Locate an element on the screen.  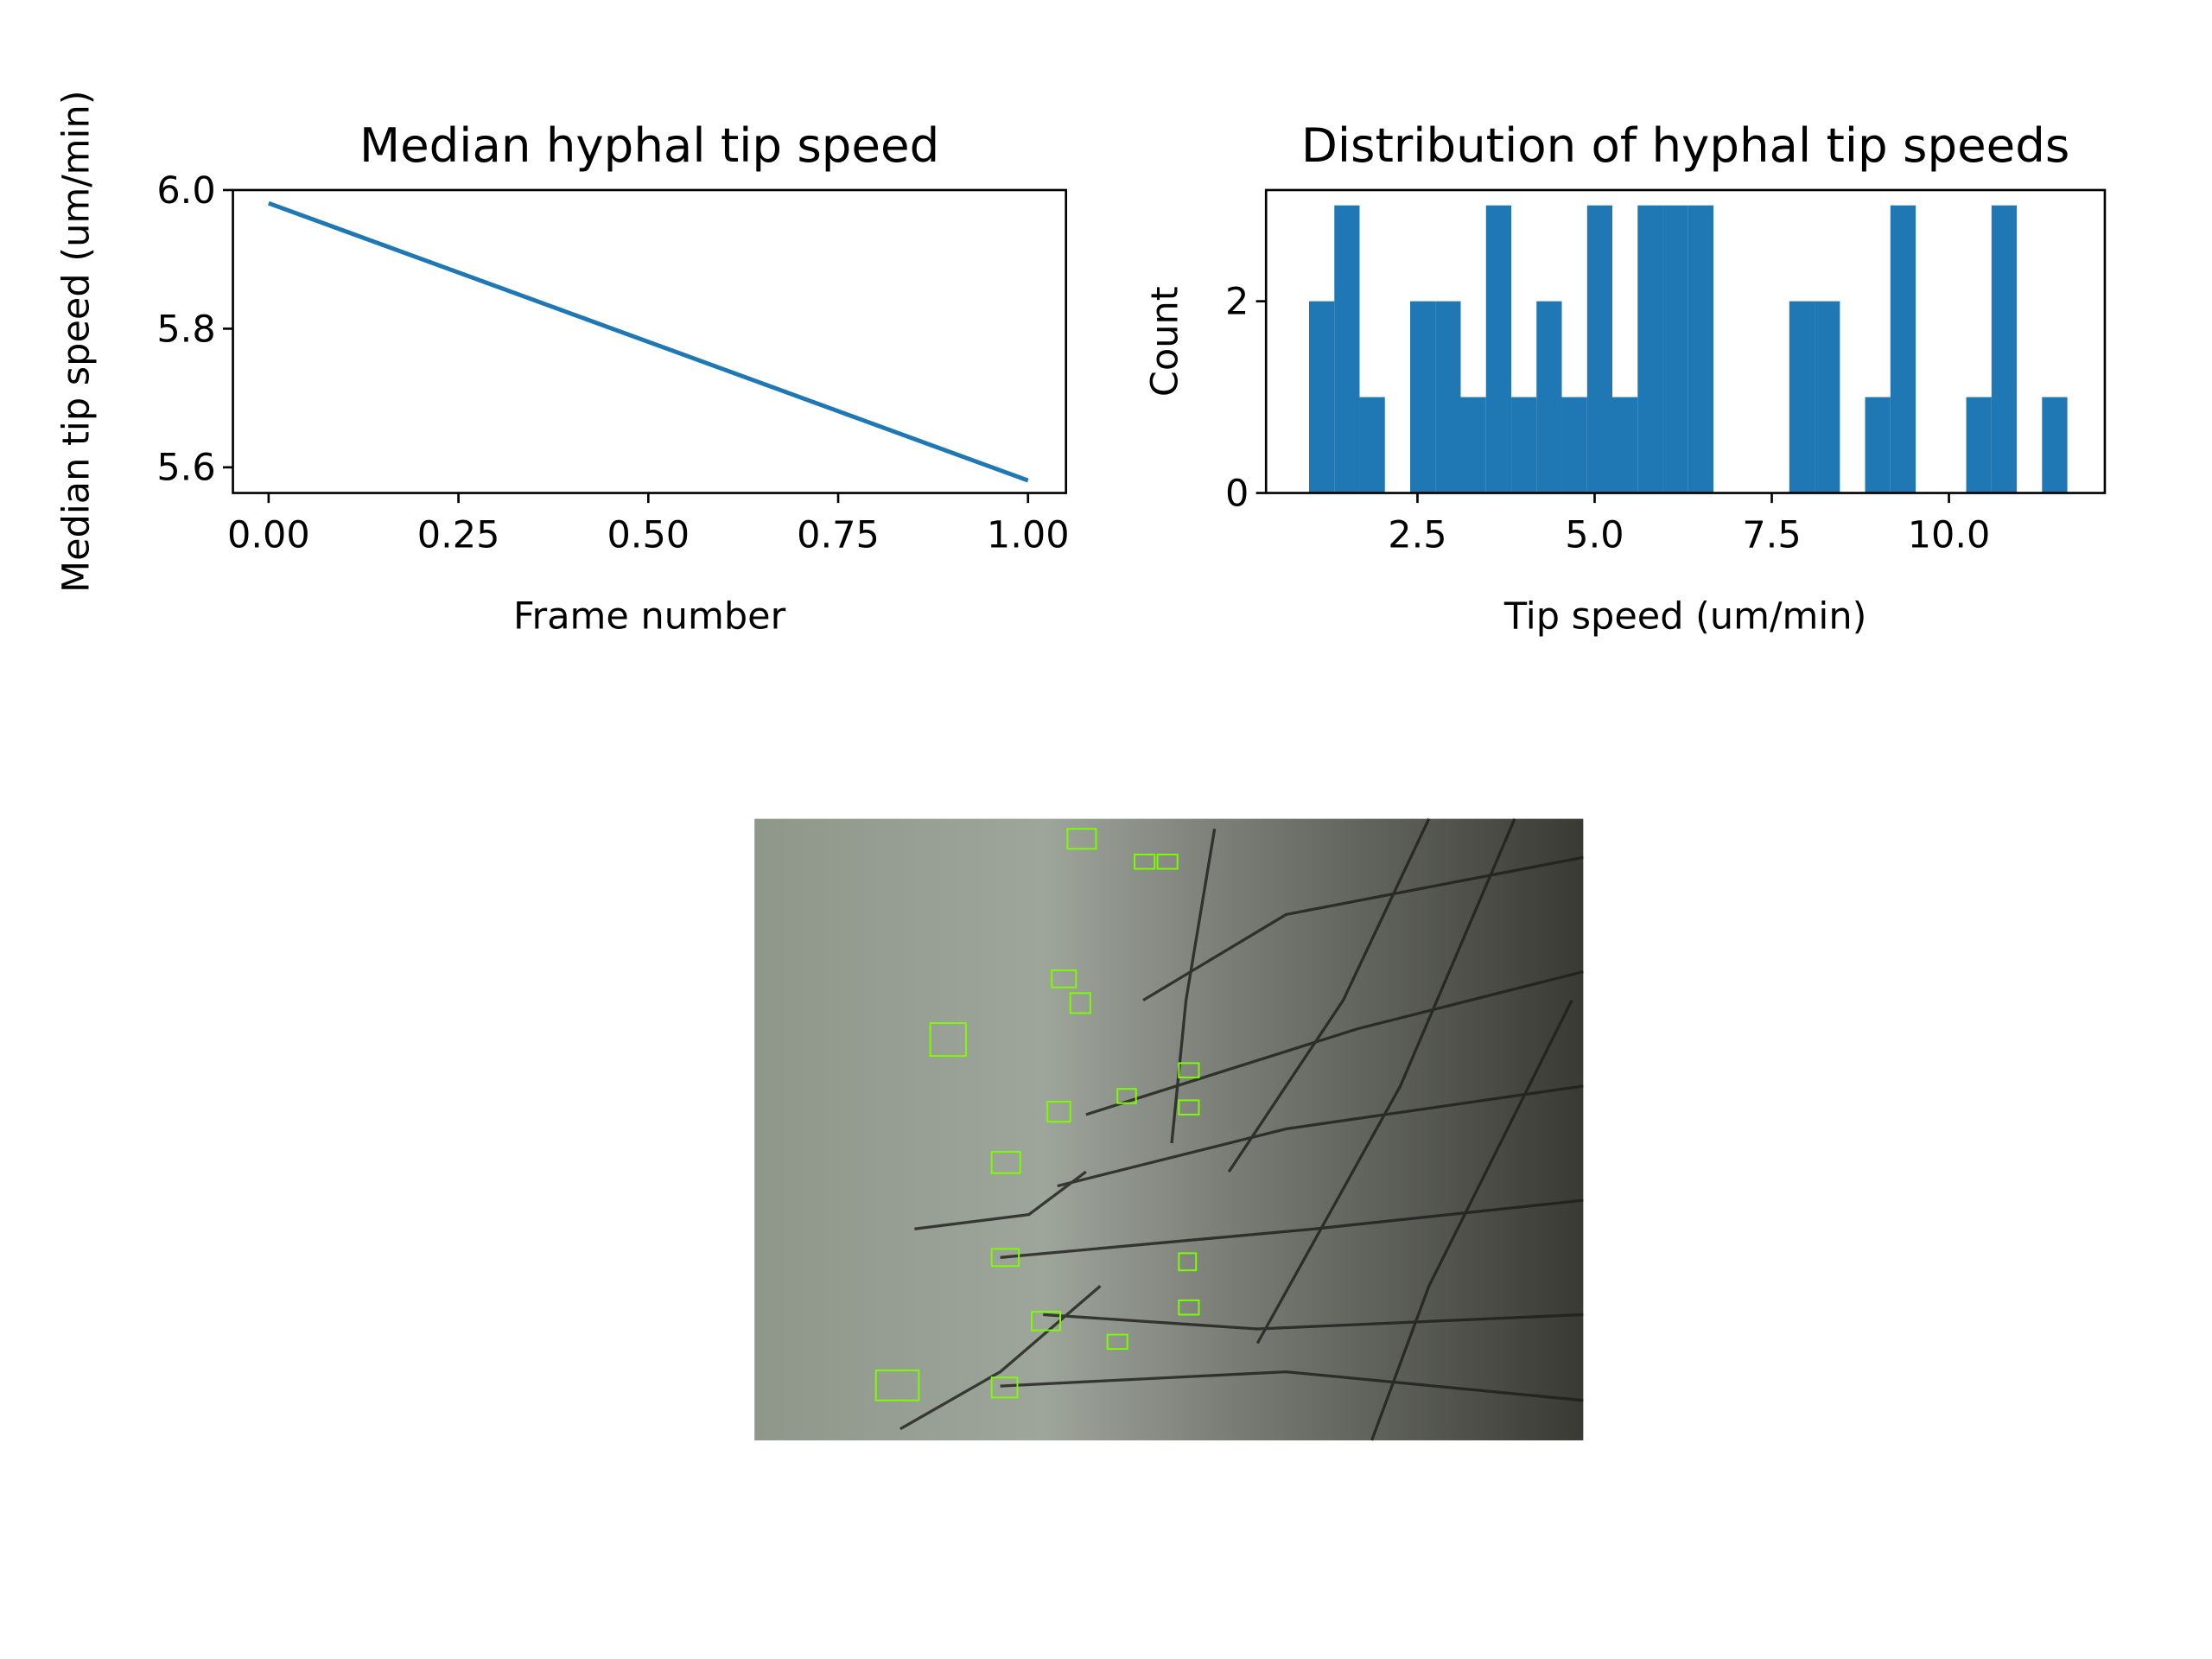
y-tick-label: 5.8 is located at coordinates (185, 329).